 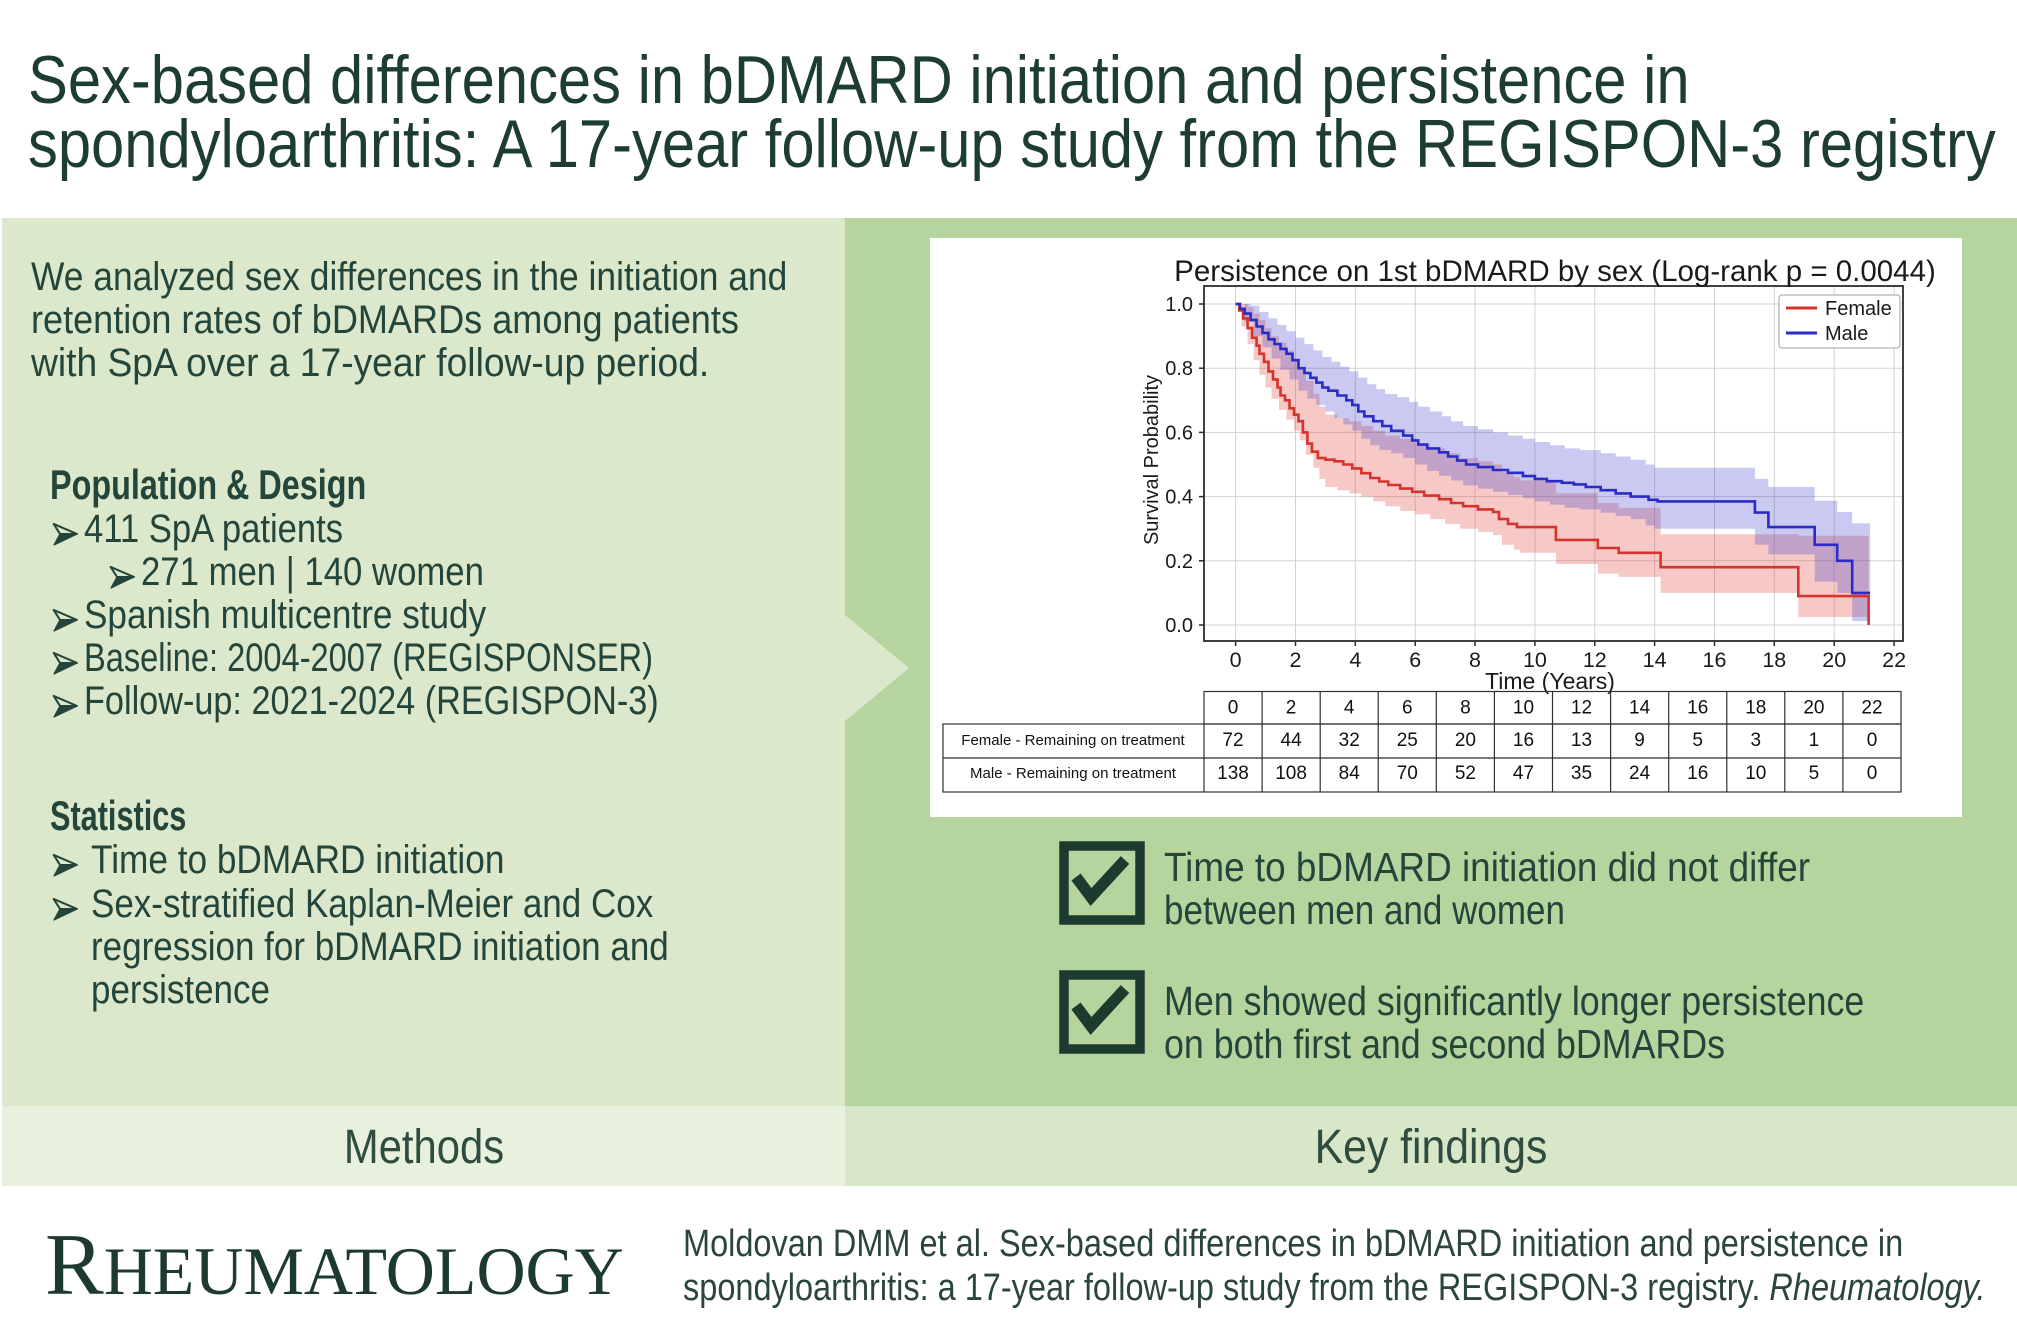 I want to click on svg-text: Male, so click(x=1846, y=334).